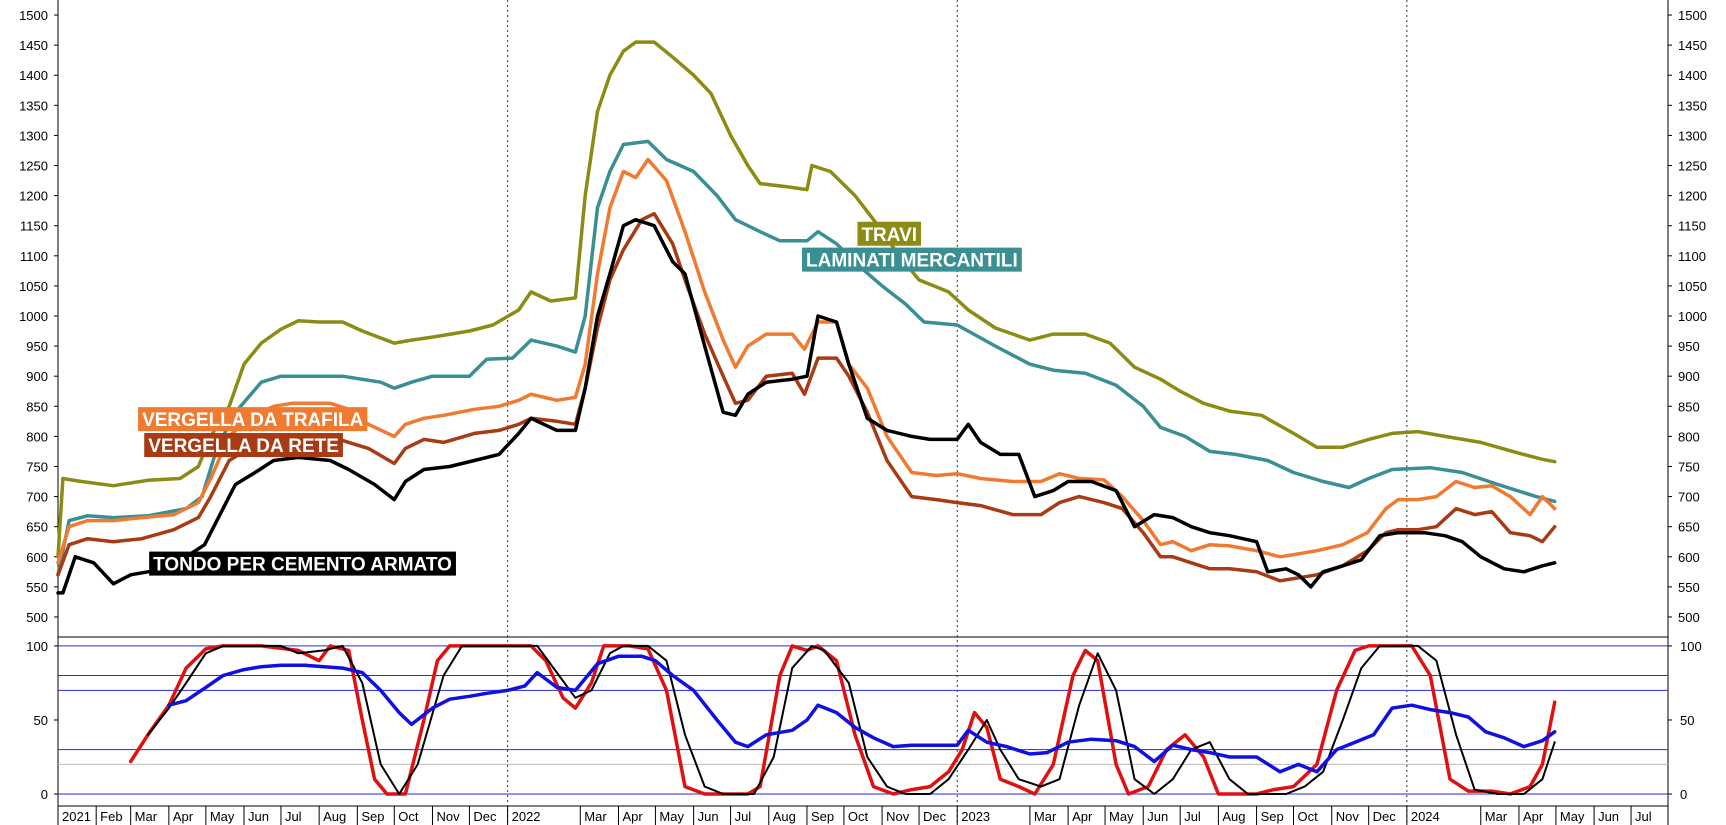 This screenshot has width=1726, height=825. I want to click on x-tick-label: 2021, so click(76, 816).